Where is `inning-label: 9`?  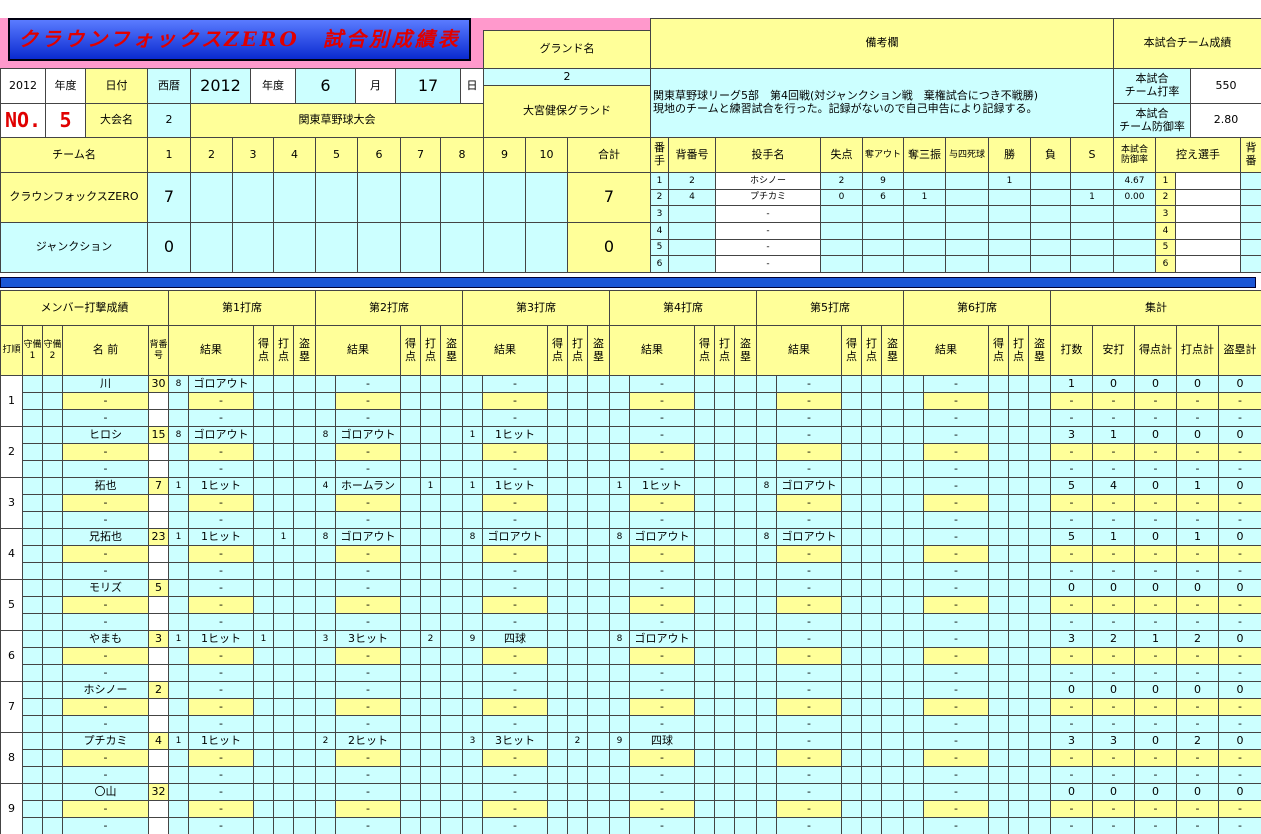 inning-label: 9 is located at coordinates (504, 155).